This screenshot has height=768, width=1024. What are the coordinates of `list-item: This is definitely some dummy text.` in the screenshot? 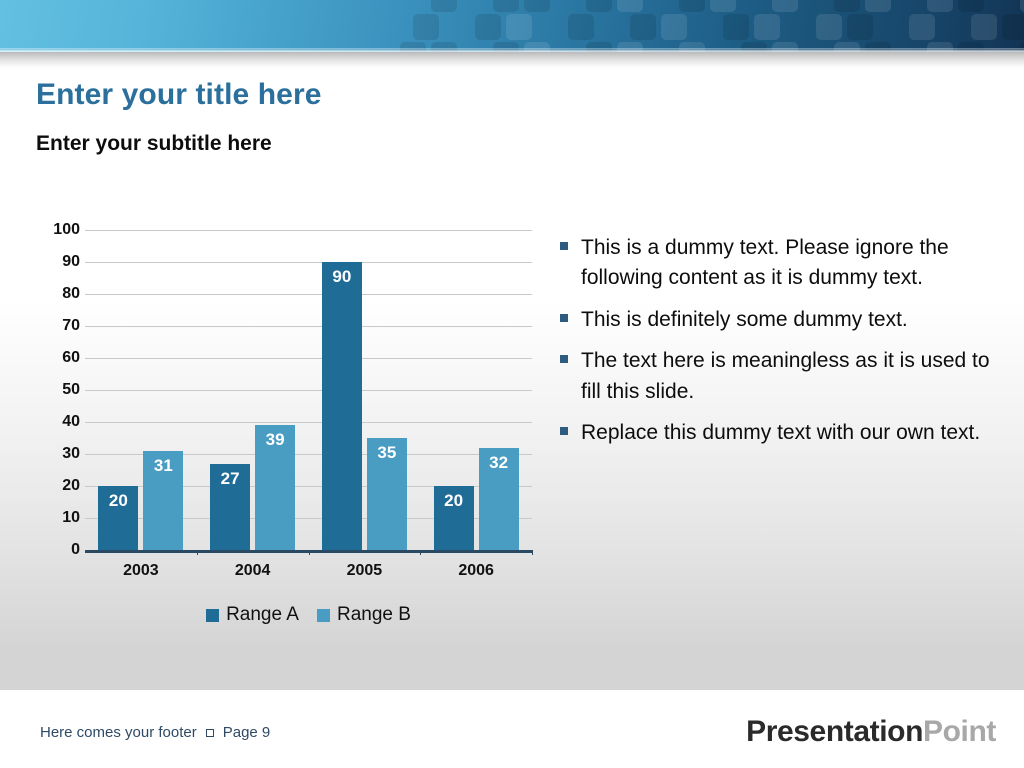 It's located at (780, 320).